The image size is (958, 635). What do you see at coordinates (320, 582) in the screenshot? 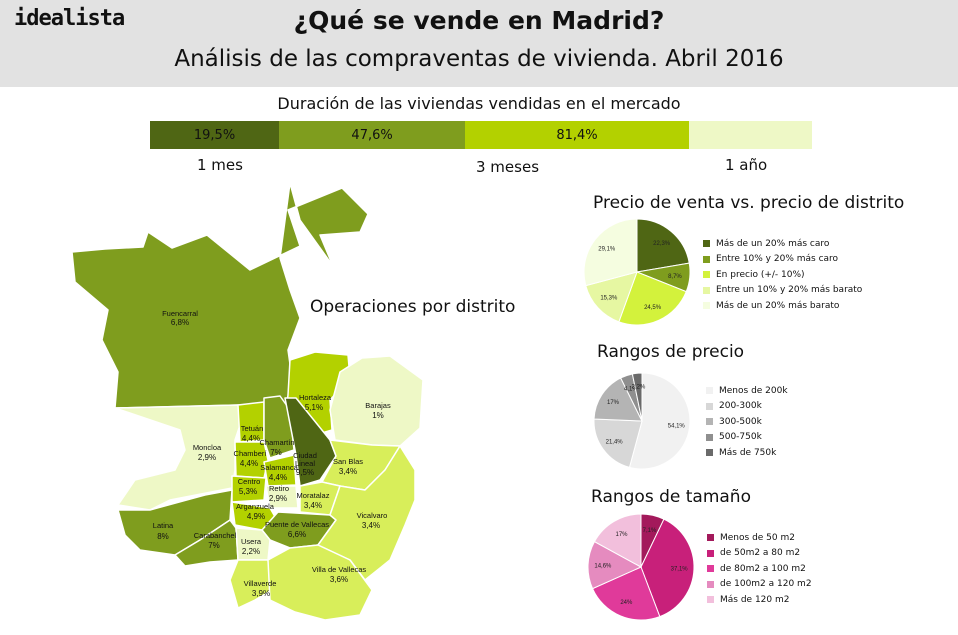
I see `district-villa-vallecas` at bounding box center [320, 582].